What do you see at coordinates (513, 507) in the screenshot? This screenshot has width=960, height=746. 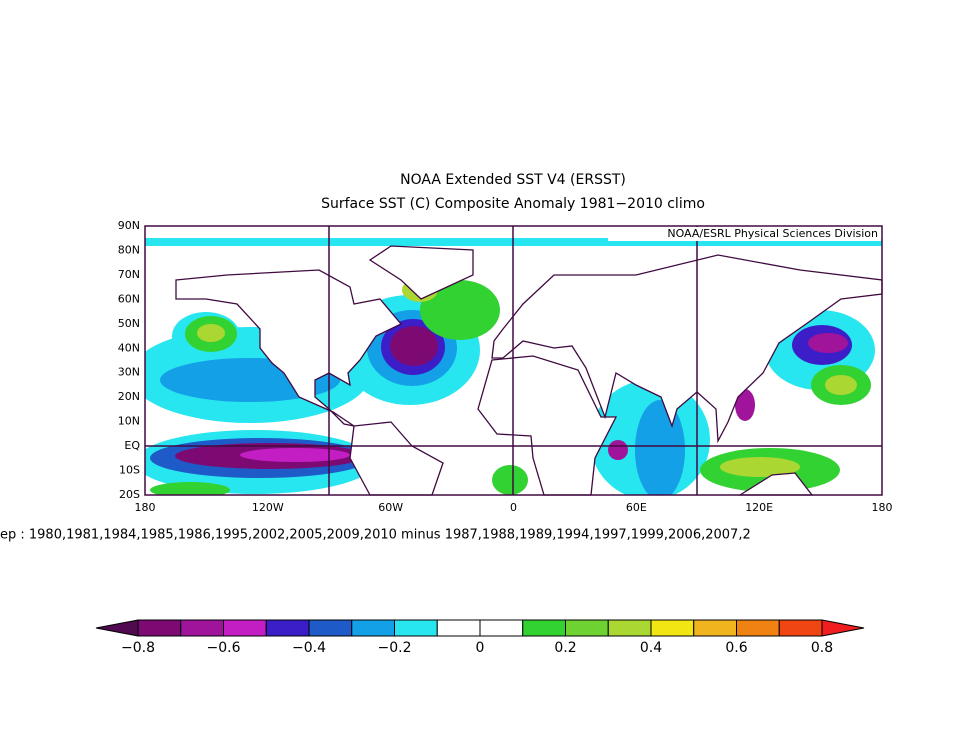 I see `lon-label: 0` at bounding box center [513, 507].